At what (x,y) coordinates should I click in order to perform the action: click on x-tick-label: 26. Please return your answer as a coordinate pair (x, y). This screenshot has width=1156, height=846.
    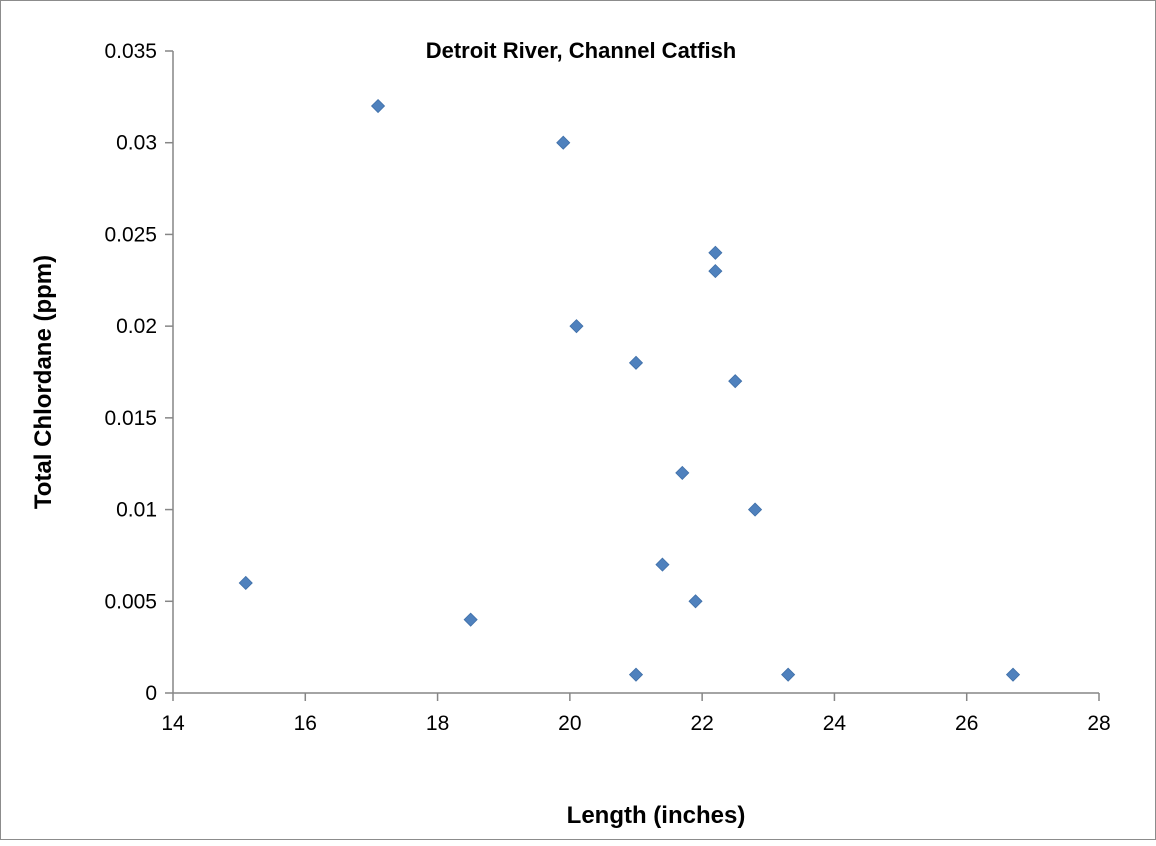
    Looking at the image, I should click on (966, 723).